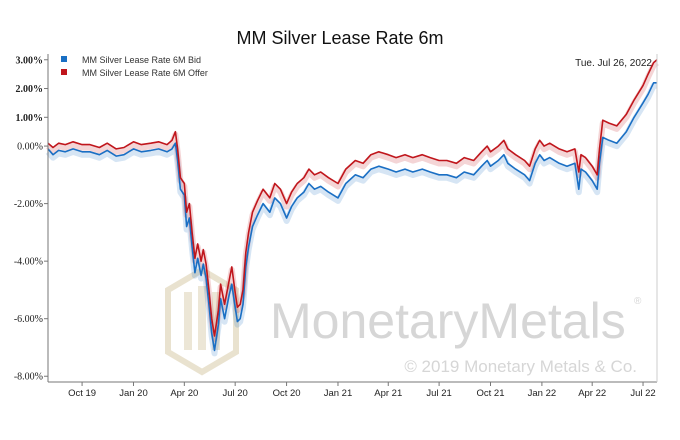 Image resolution: width=680 pixels, height=440 pixels. Describe the element at coordinates (28, 204) in the screenshot. I see `y-tick-label: -2.00%` at that location.